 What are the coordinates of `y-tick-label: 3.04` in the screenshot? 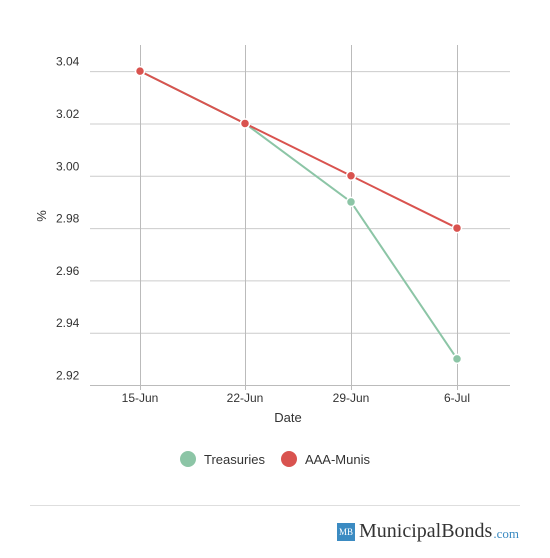 It's located at (68, 62).